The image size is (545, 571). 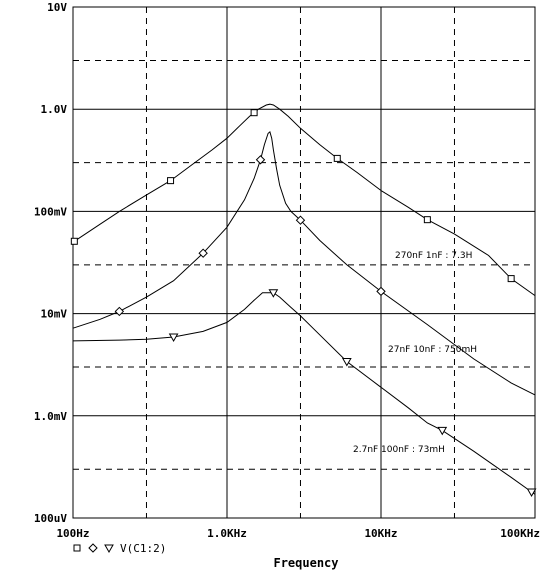 I want to click on legend-label: V(C1:2), so click(x=143, y=548).